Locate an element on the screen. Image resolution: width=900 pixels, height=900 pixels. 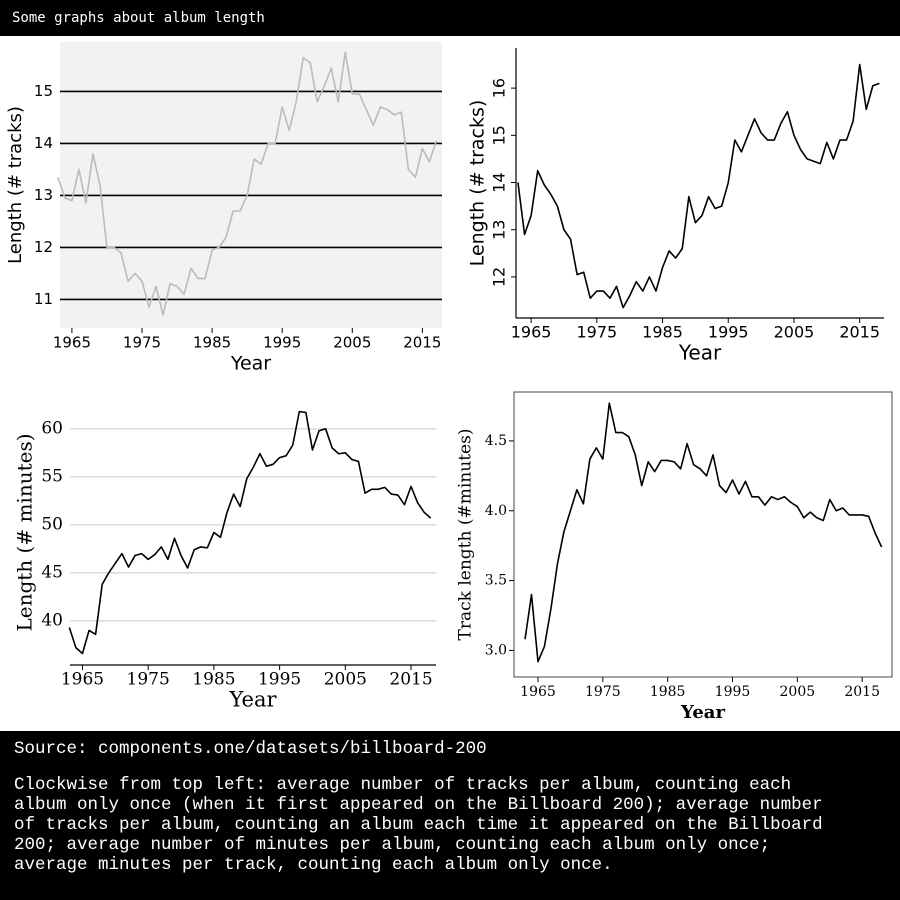
plot-frame is located at coordinates (703, 534).